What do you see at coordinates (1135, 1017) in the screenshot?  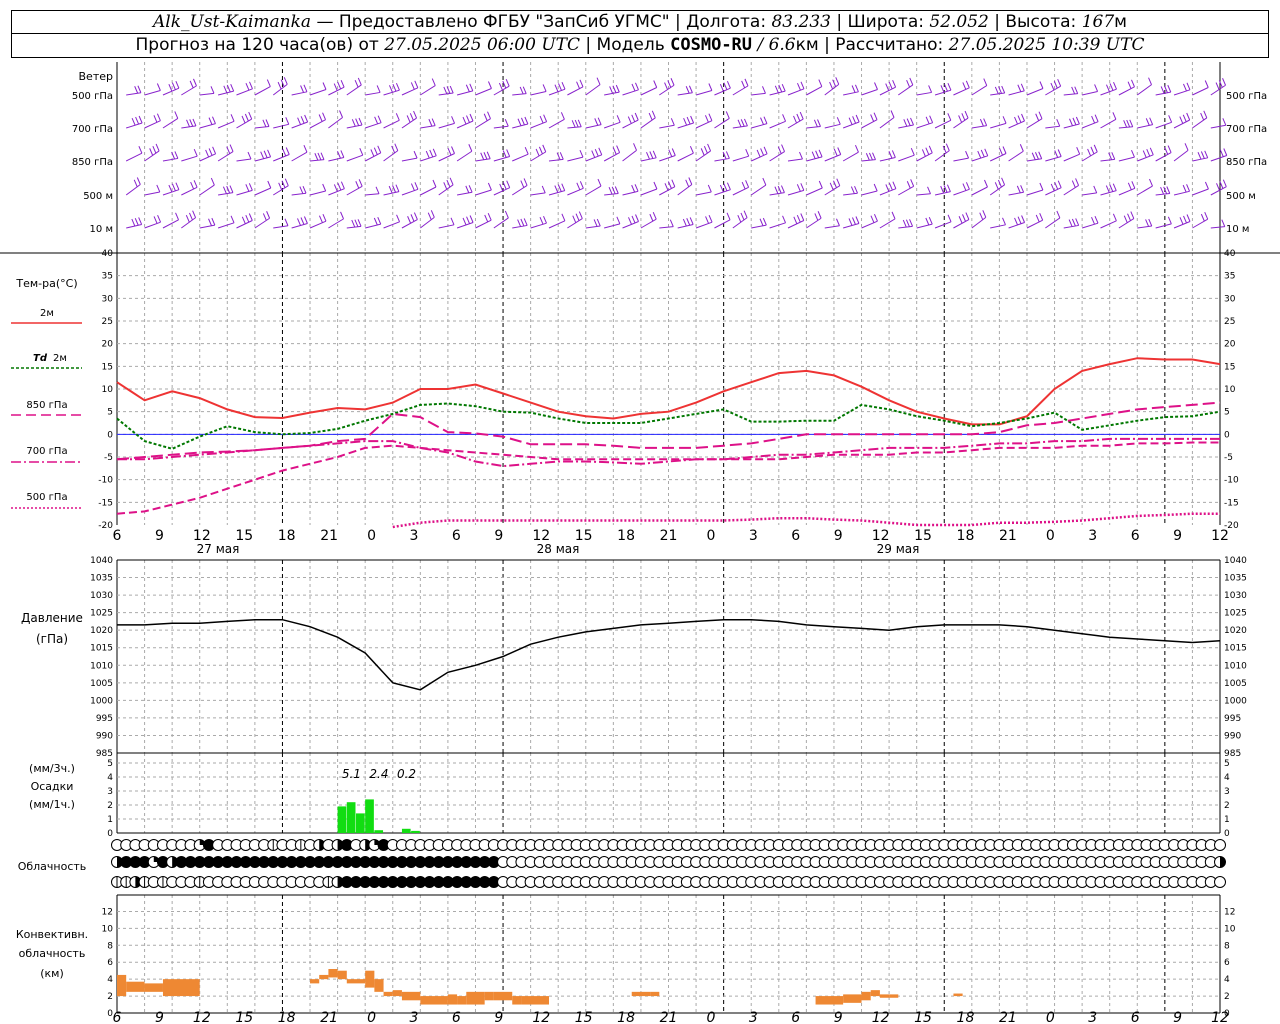 I see `hour-label-bottom: 6` at bounding box center [1135, 1017].